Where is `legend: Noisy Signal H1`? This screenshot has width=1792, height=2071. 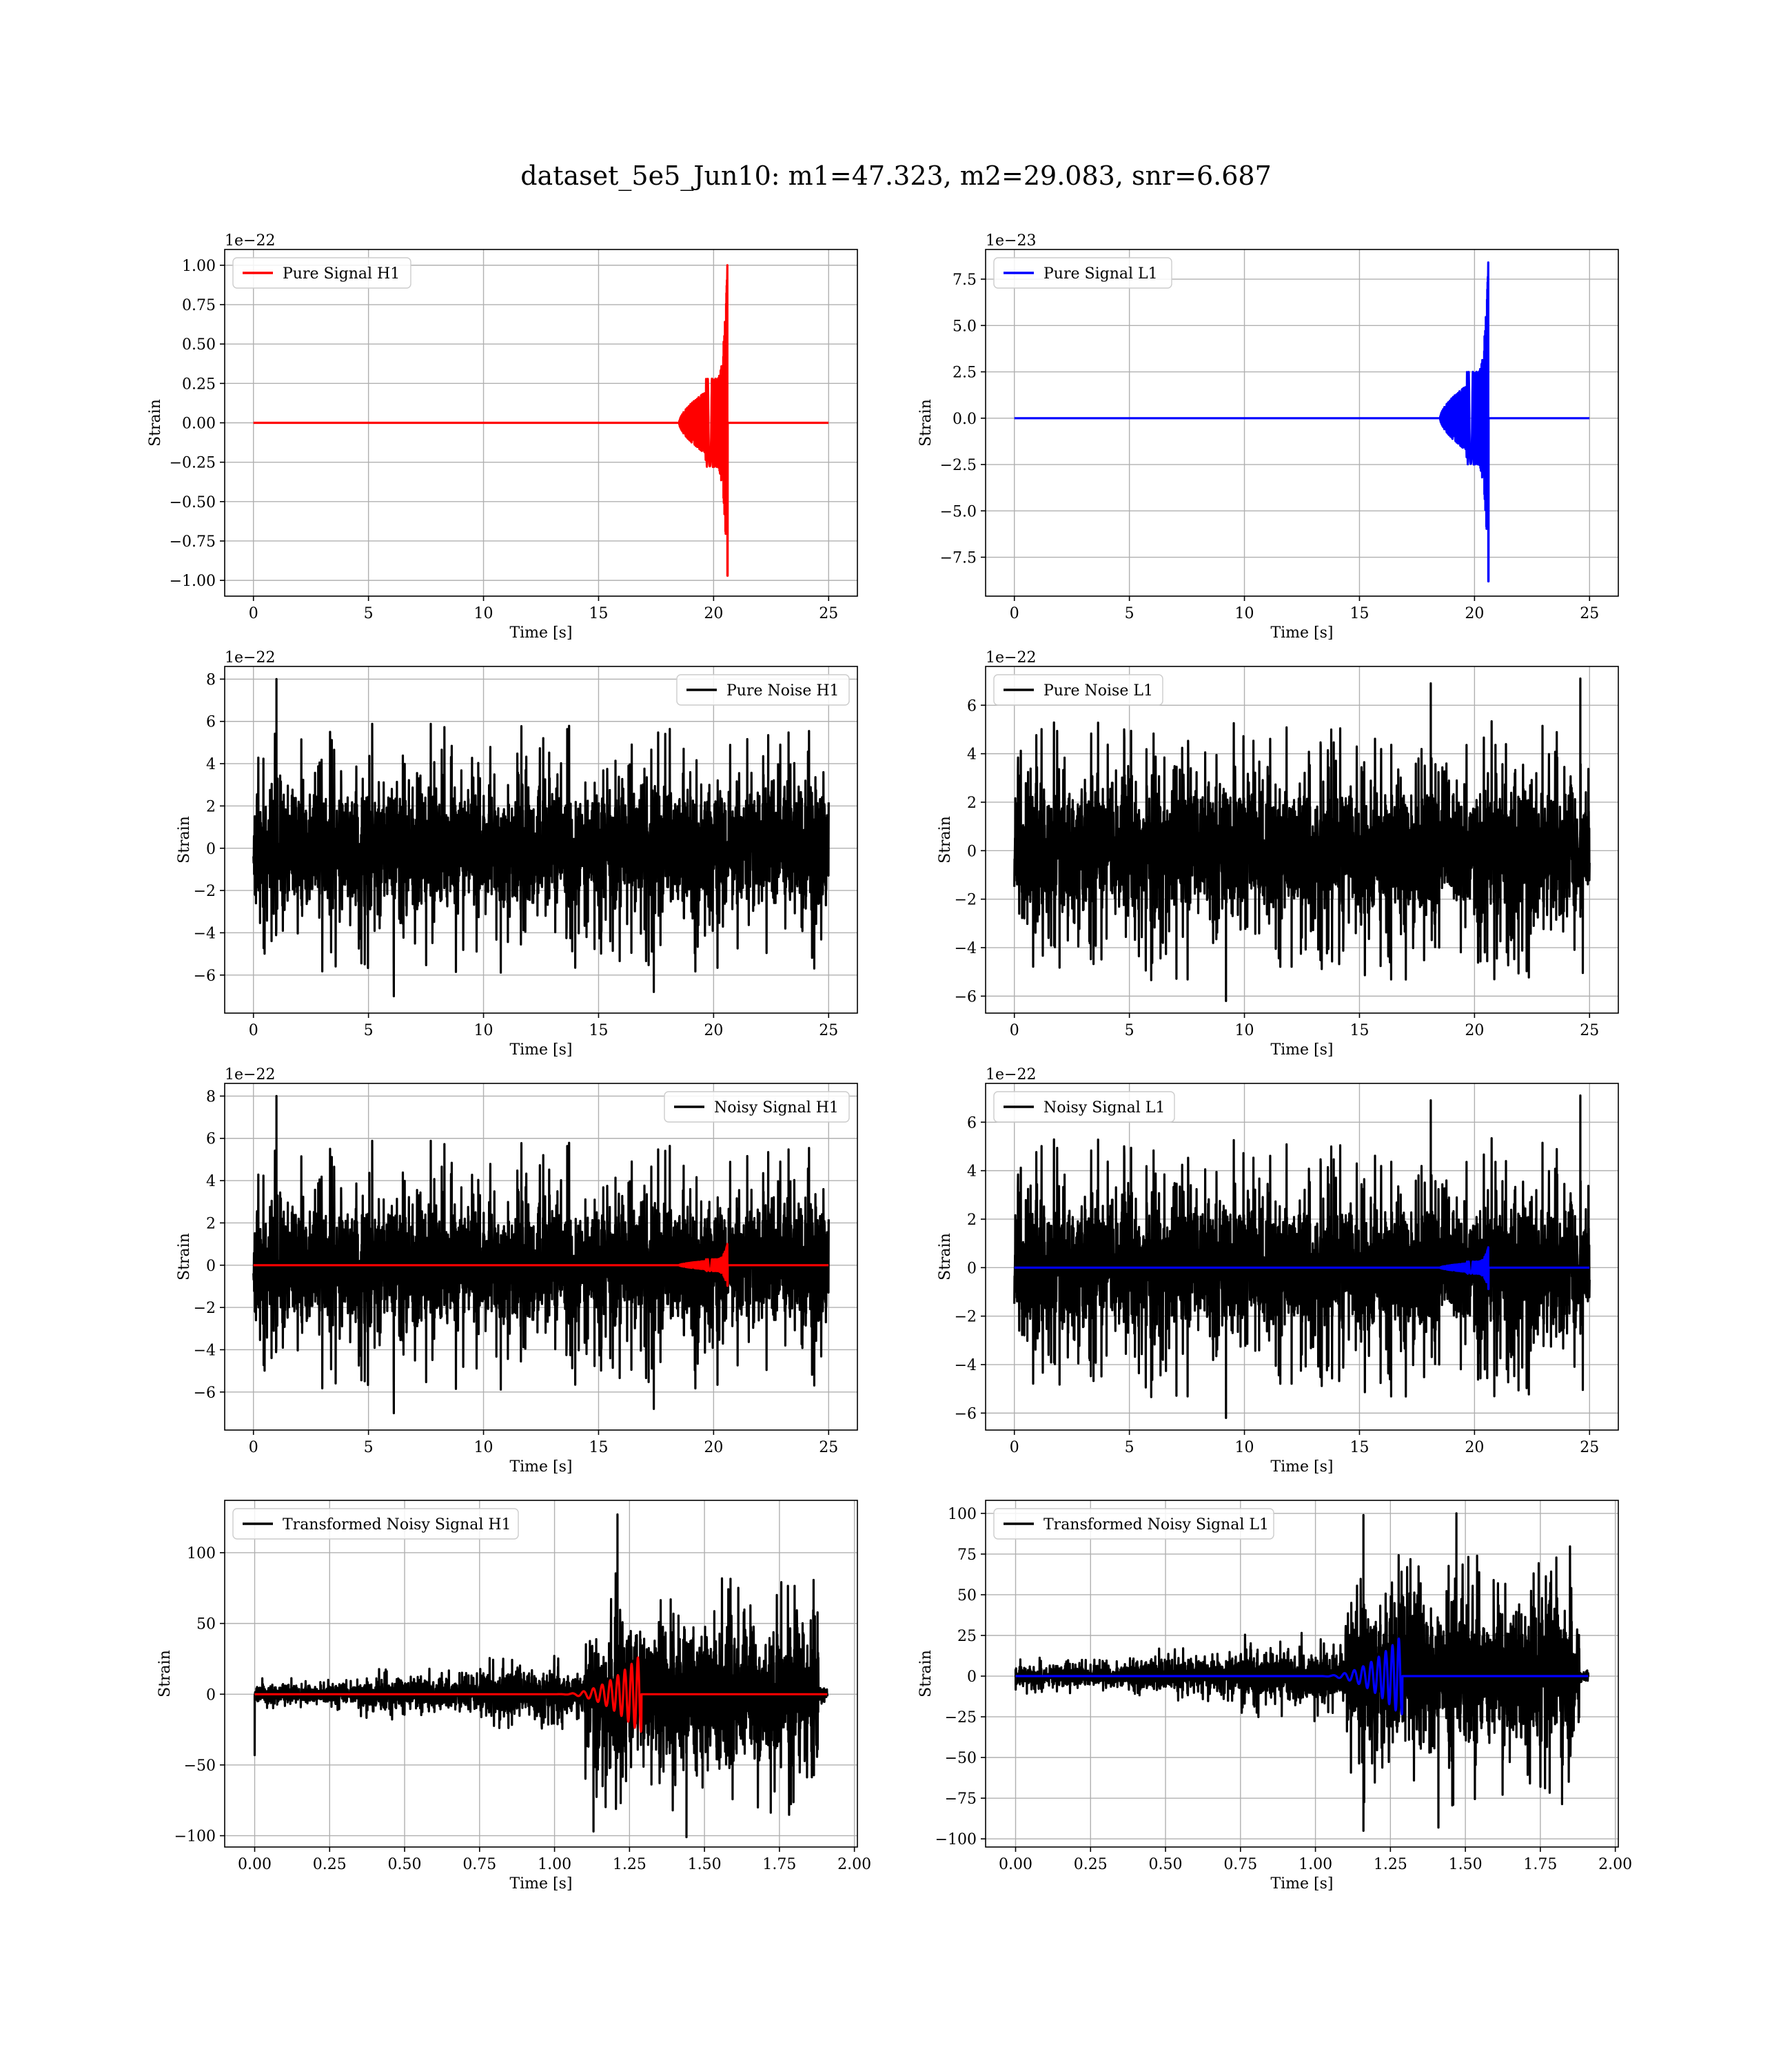
legend: Noisy Signal H1 is located at coordinates (757, 1107).